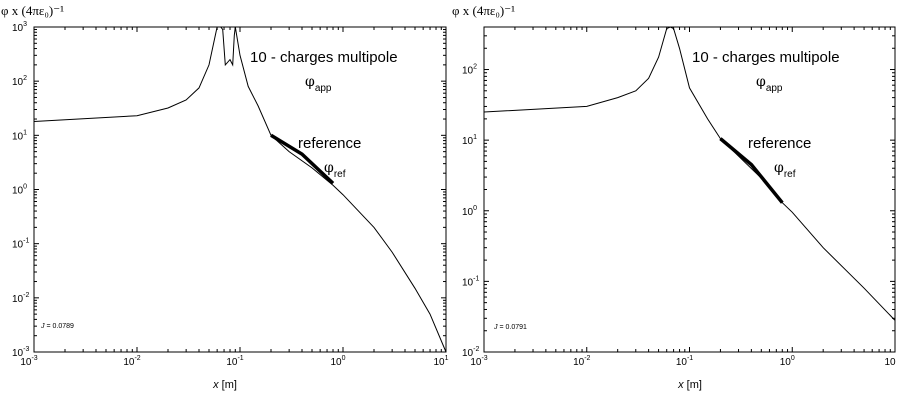 The image size is (901, 396). Describe the element at coordinates (440, 361) in the screenshot. I see `x-tick-label: 10¹` at that location.